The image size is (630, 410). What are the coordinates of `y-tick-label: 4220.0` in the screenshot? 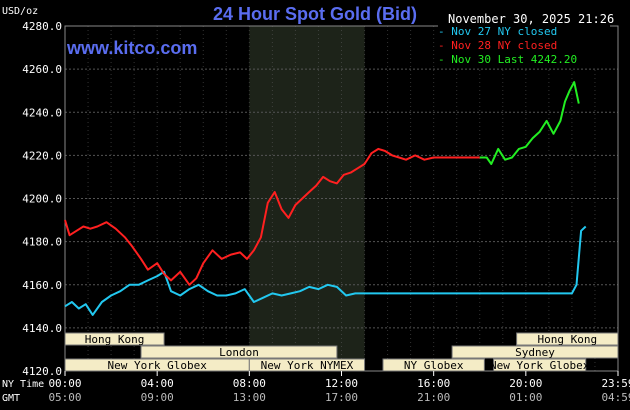 It's located at (42, 155).